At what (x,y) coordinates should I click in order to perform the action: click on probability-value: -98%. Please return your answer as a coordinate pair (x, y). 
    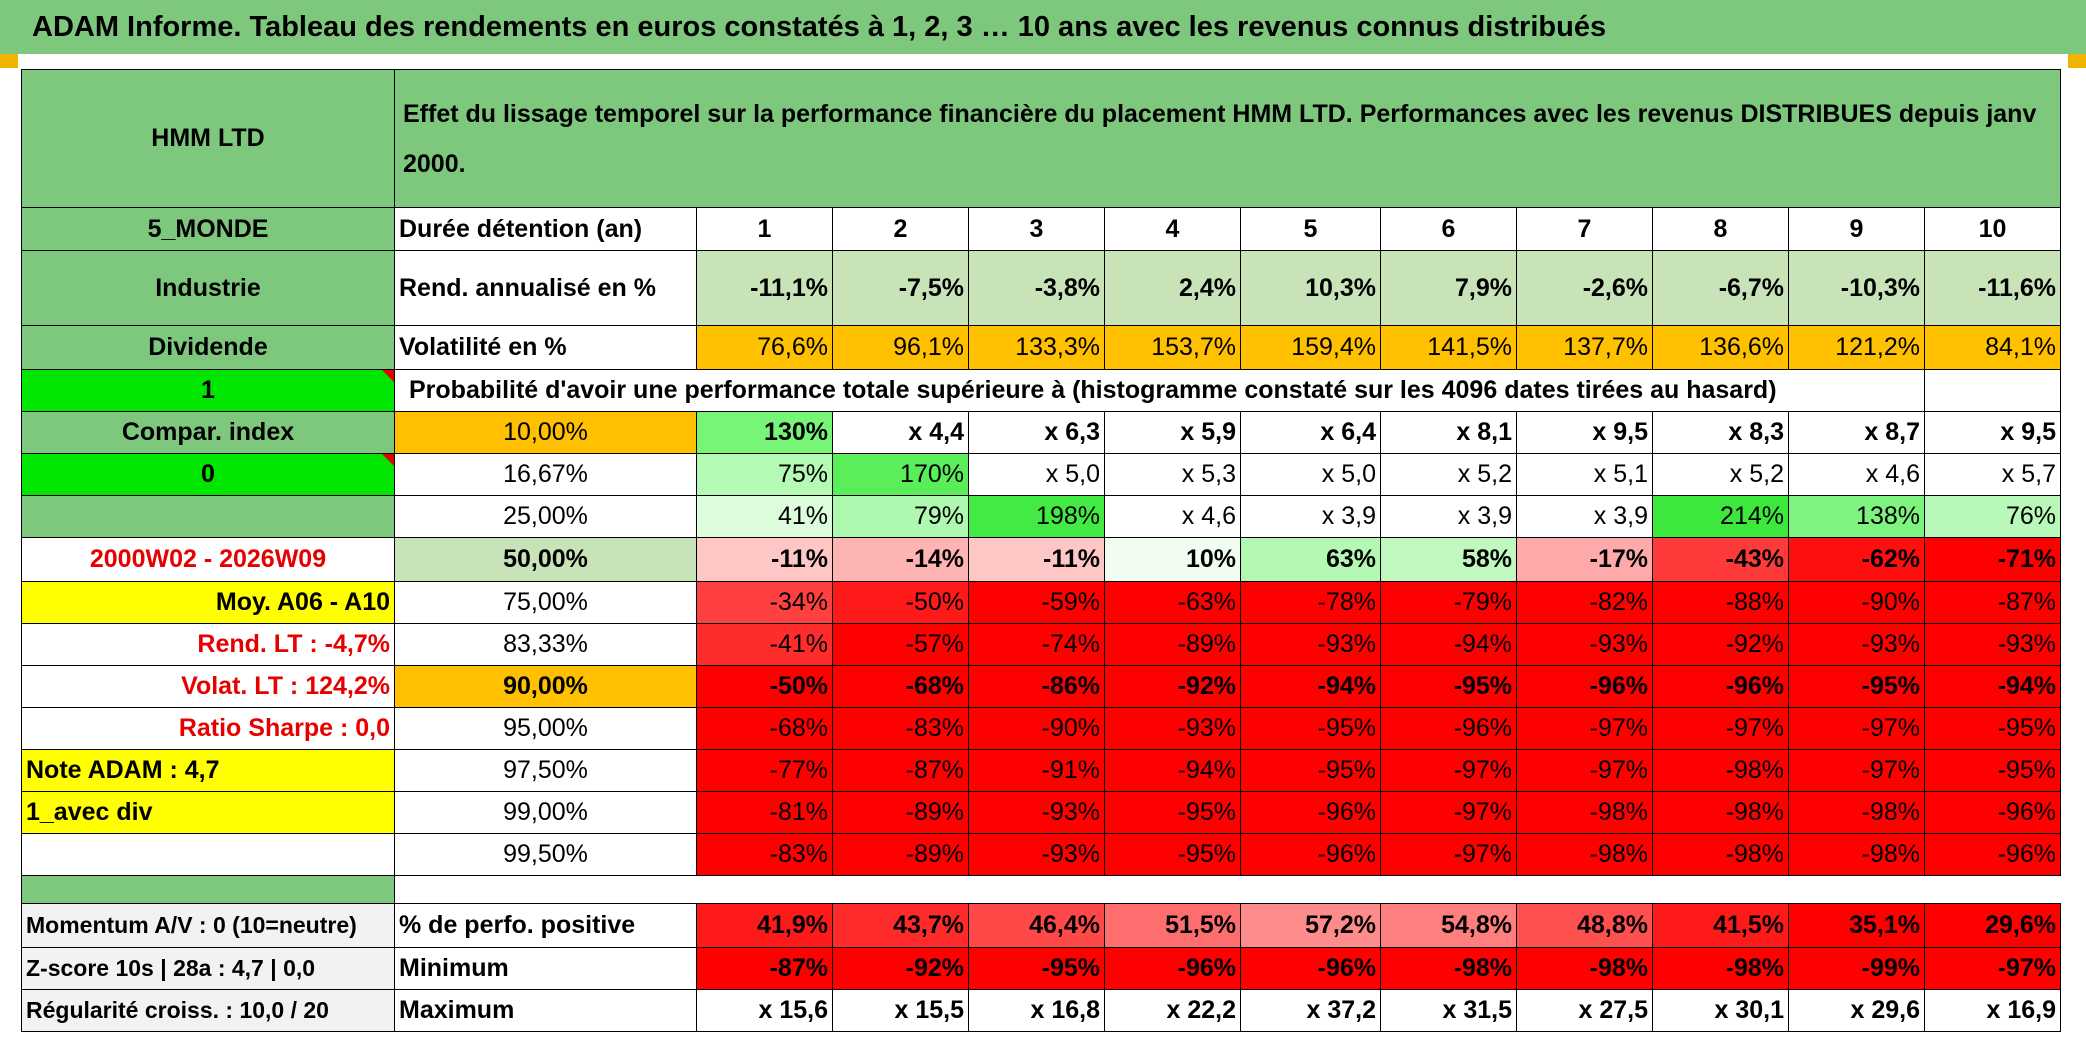
    Looking at the image, I should click on (1584, 854).